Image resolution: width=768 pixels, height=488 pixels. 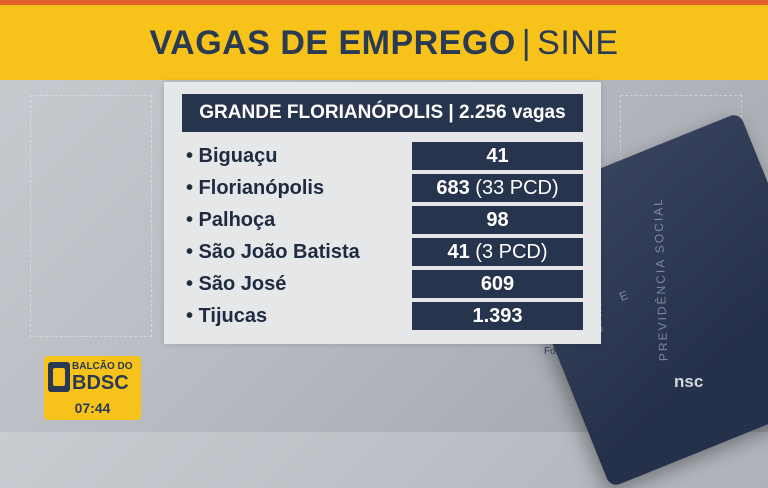 What do you see at coordinates (273, 252) in the screenshot?
I see `city-name: • São João Batista` at bounding box center [273, 252].